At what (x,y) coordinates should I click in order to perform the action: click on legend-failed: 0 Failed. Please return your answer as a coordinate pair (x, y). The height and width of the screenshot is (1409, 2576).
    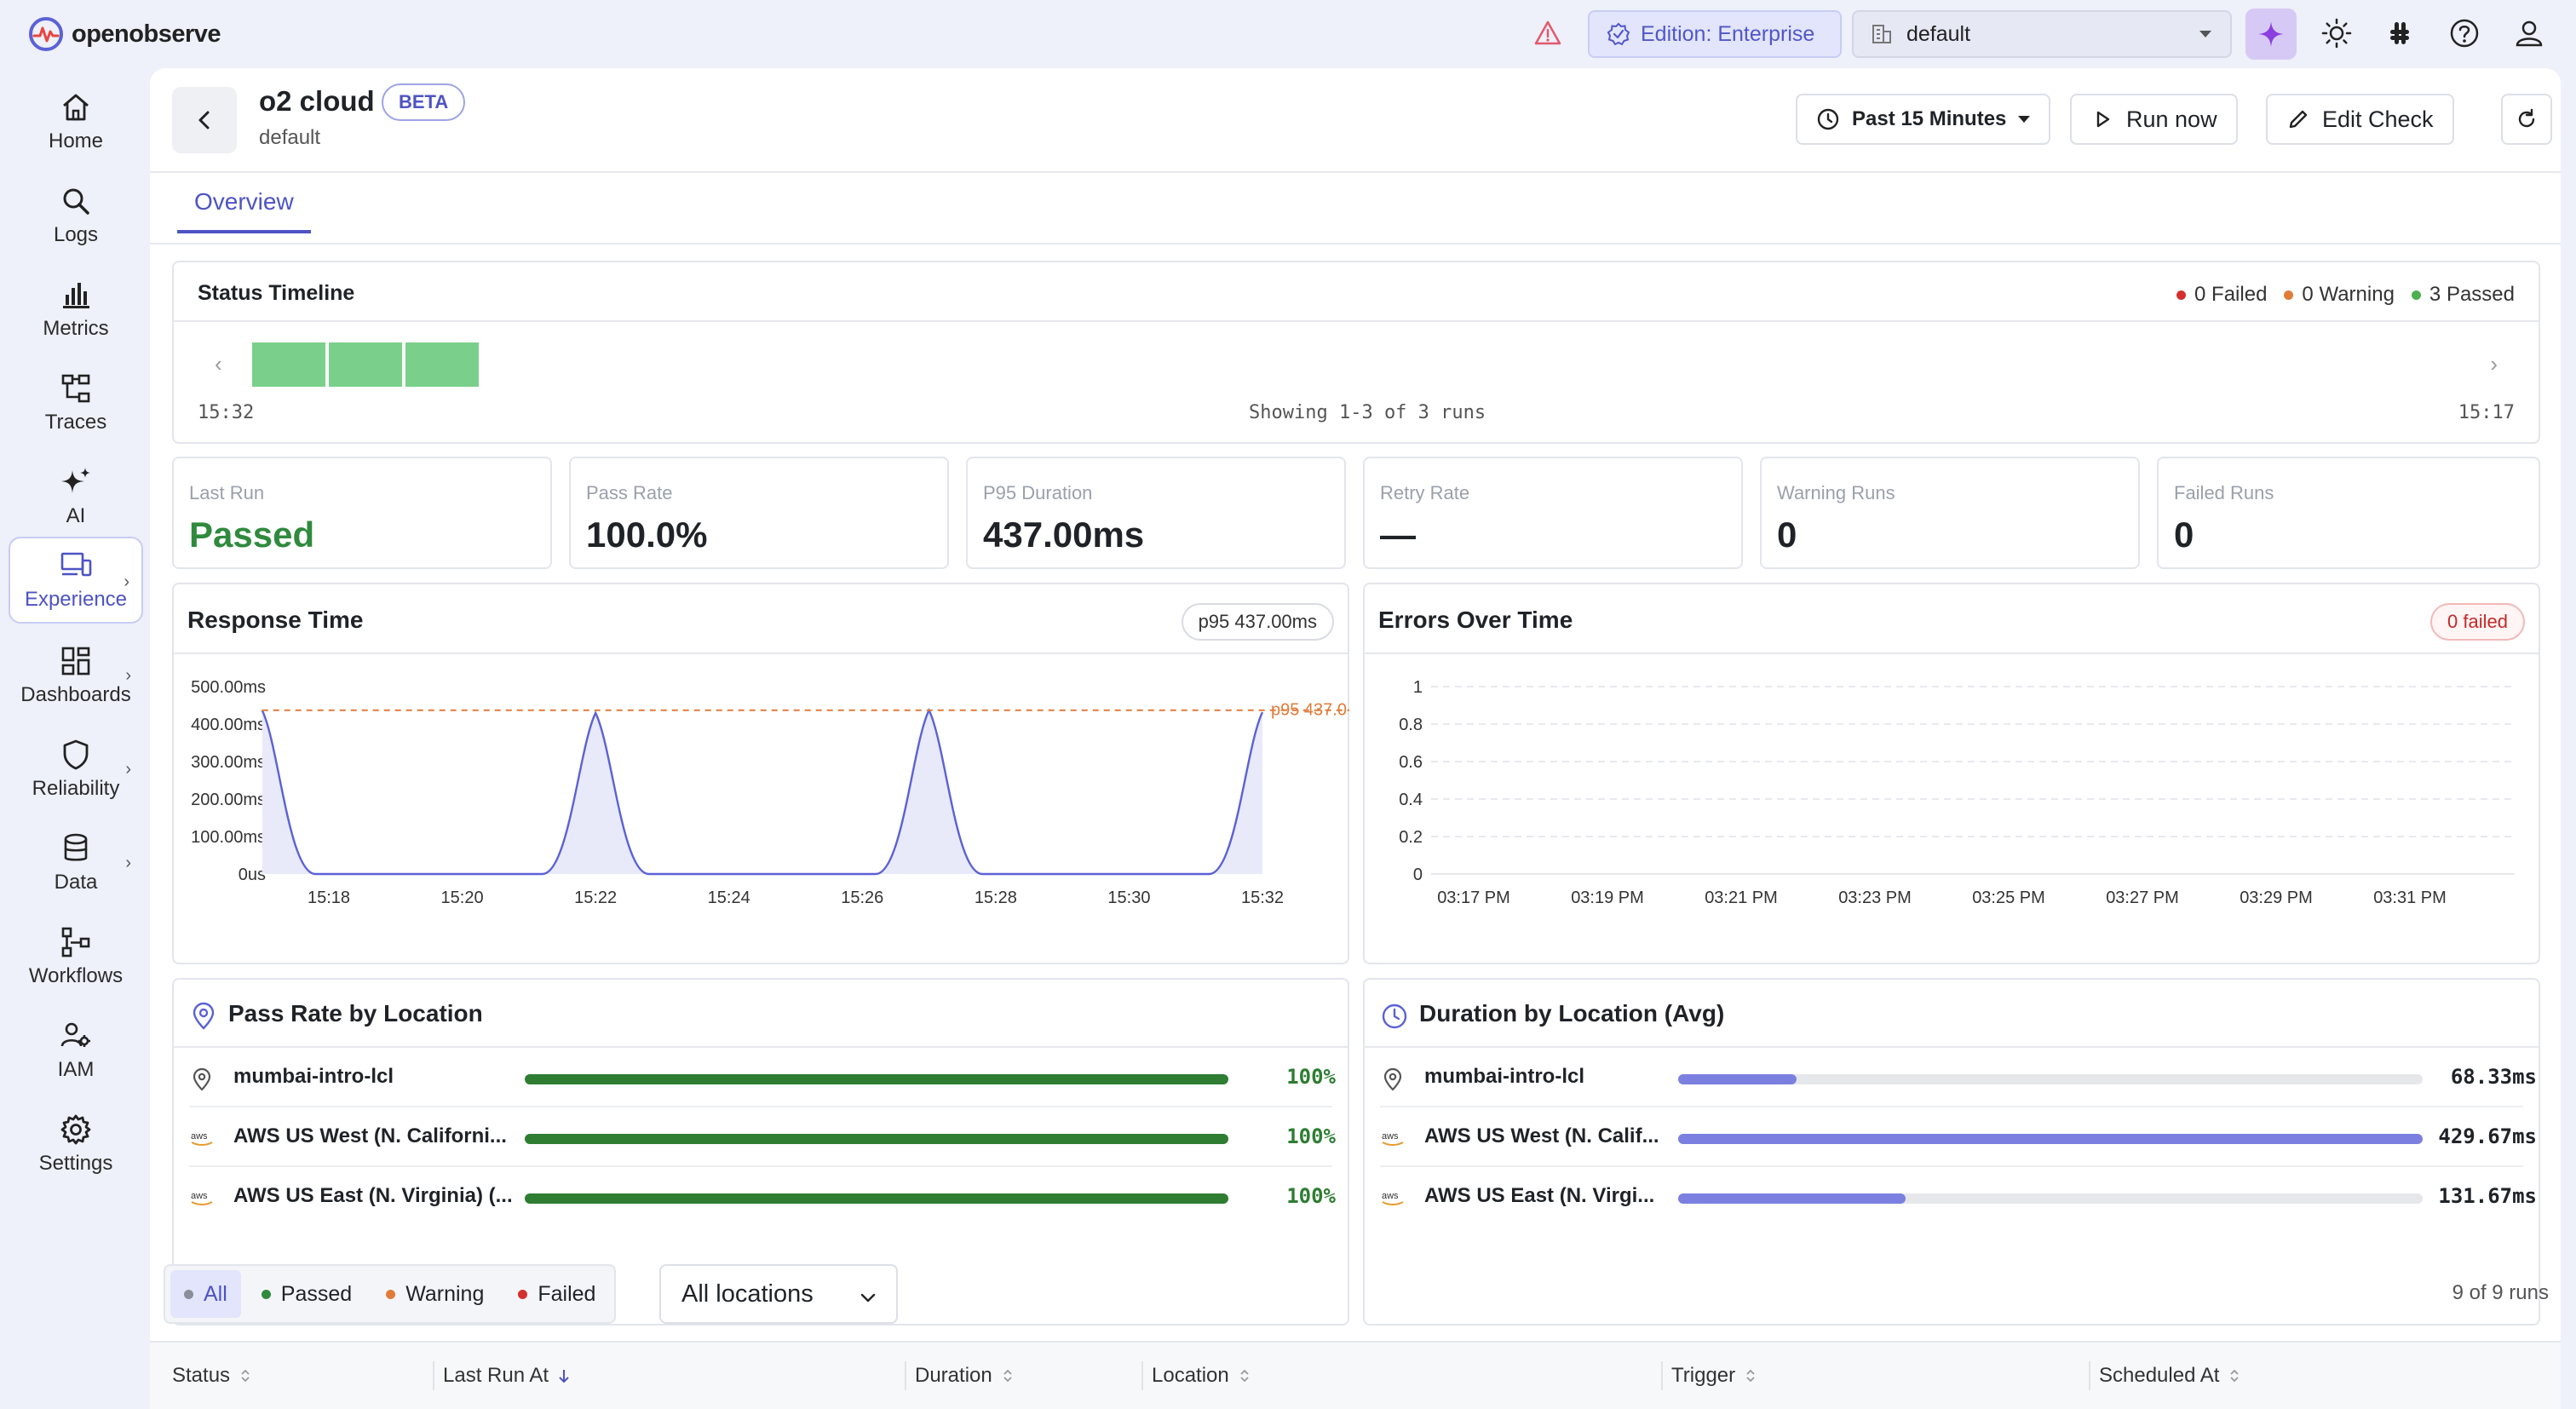
    Looking at the image, I should click on (2222, 295).